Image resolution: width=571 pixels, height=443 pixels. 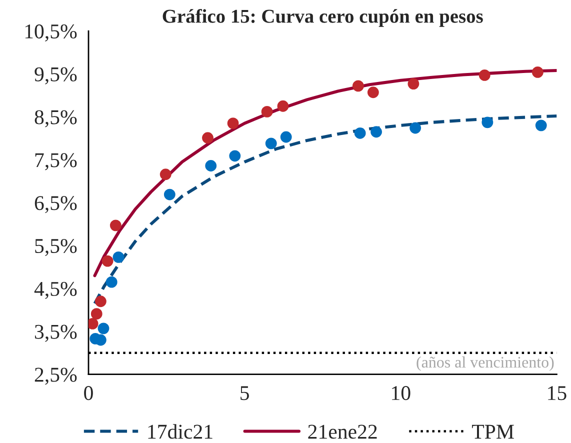 What do you see at coordinates (493, 431) in the screenshot?
I see `legend-label: TPM` at bounding box center [493, 431].